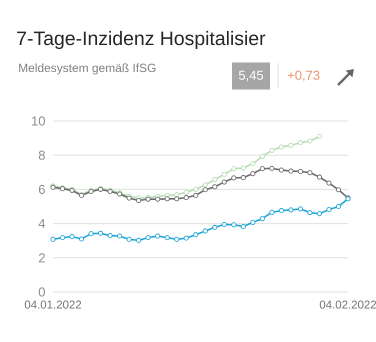 This screenshot has height=342, width=376. What do you see at coordinates (348, 304) in the screenshot?
I see `x-tick-label: 04.02.2022` at bounding box center [348, 304].